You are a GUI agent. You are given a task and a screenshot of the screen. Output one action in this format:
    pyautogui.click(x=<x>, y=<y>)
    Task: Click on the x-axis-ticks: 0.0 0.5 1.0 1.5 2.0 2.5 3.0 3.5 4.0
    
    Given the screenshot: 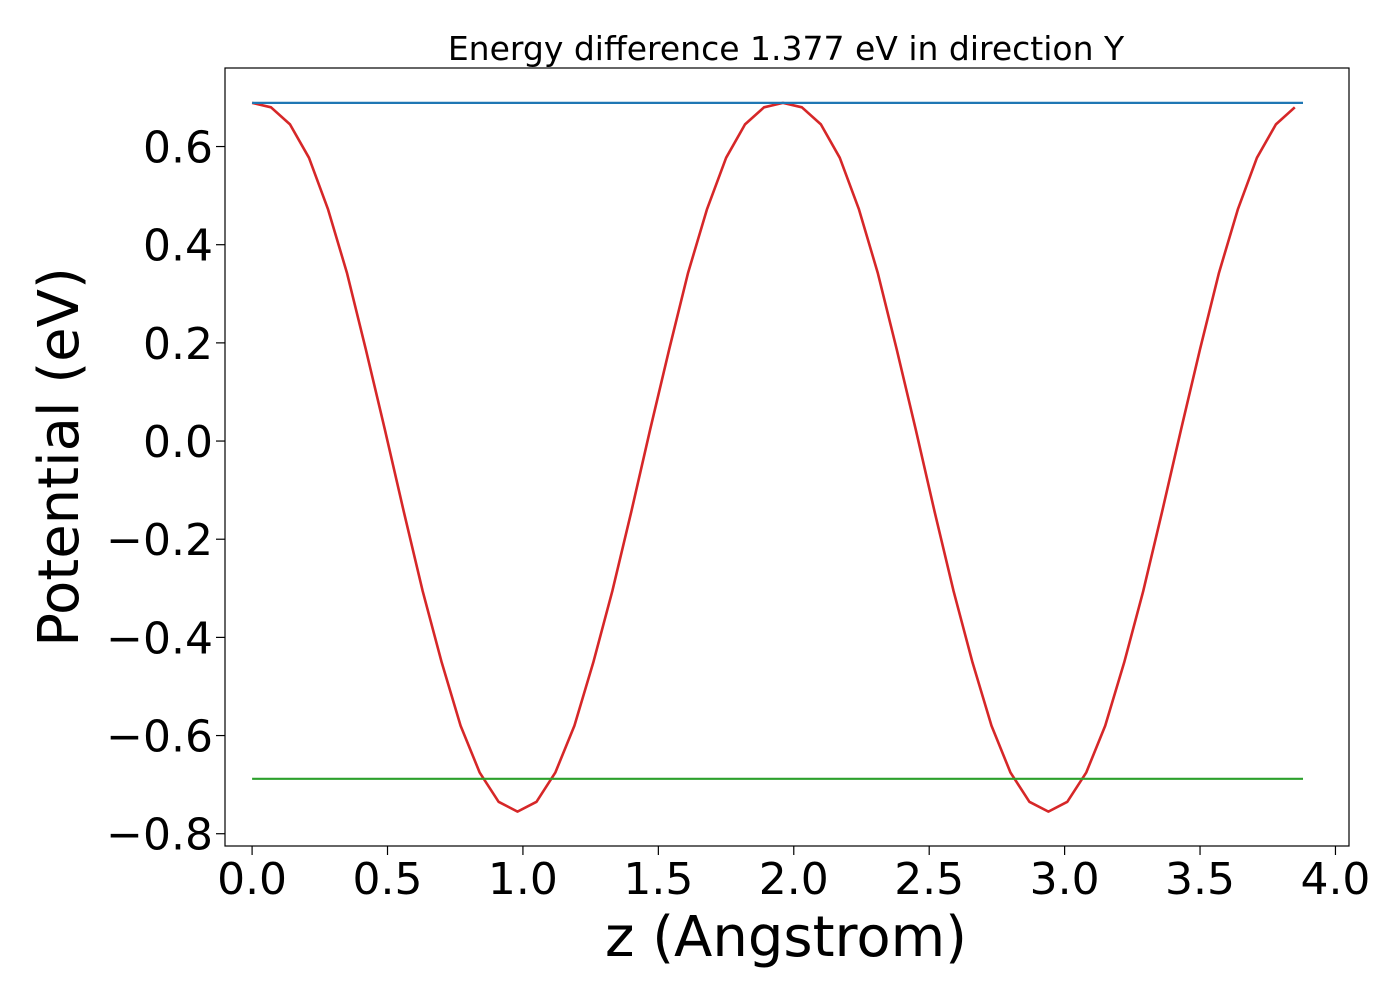 What is the action you would take?
    pyautogui.click(x=793, y=875)
    